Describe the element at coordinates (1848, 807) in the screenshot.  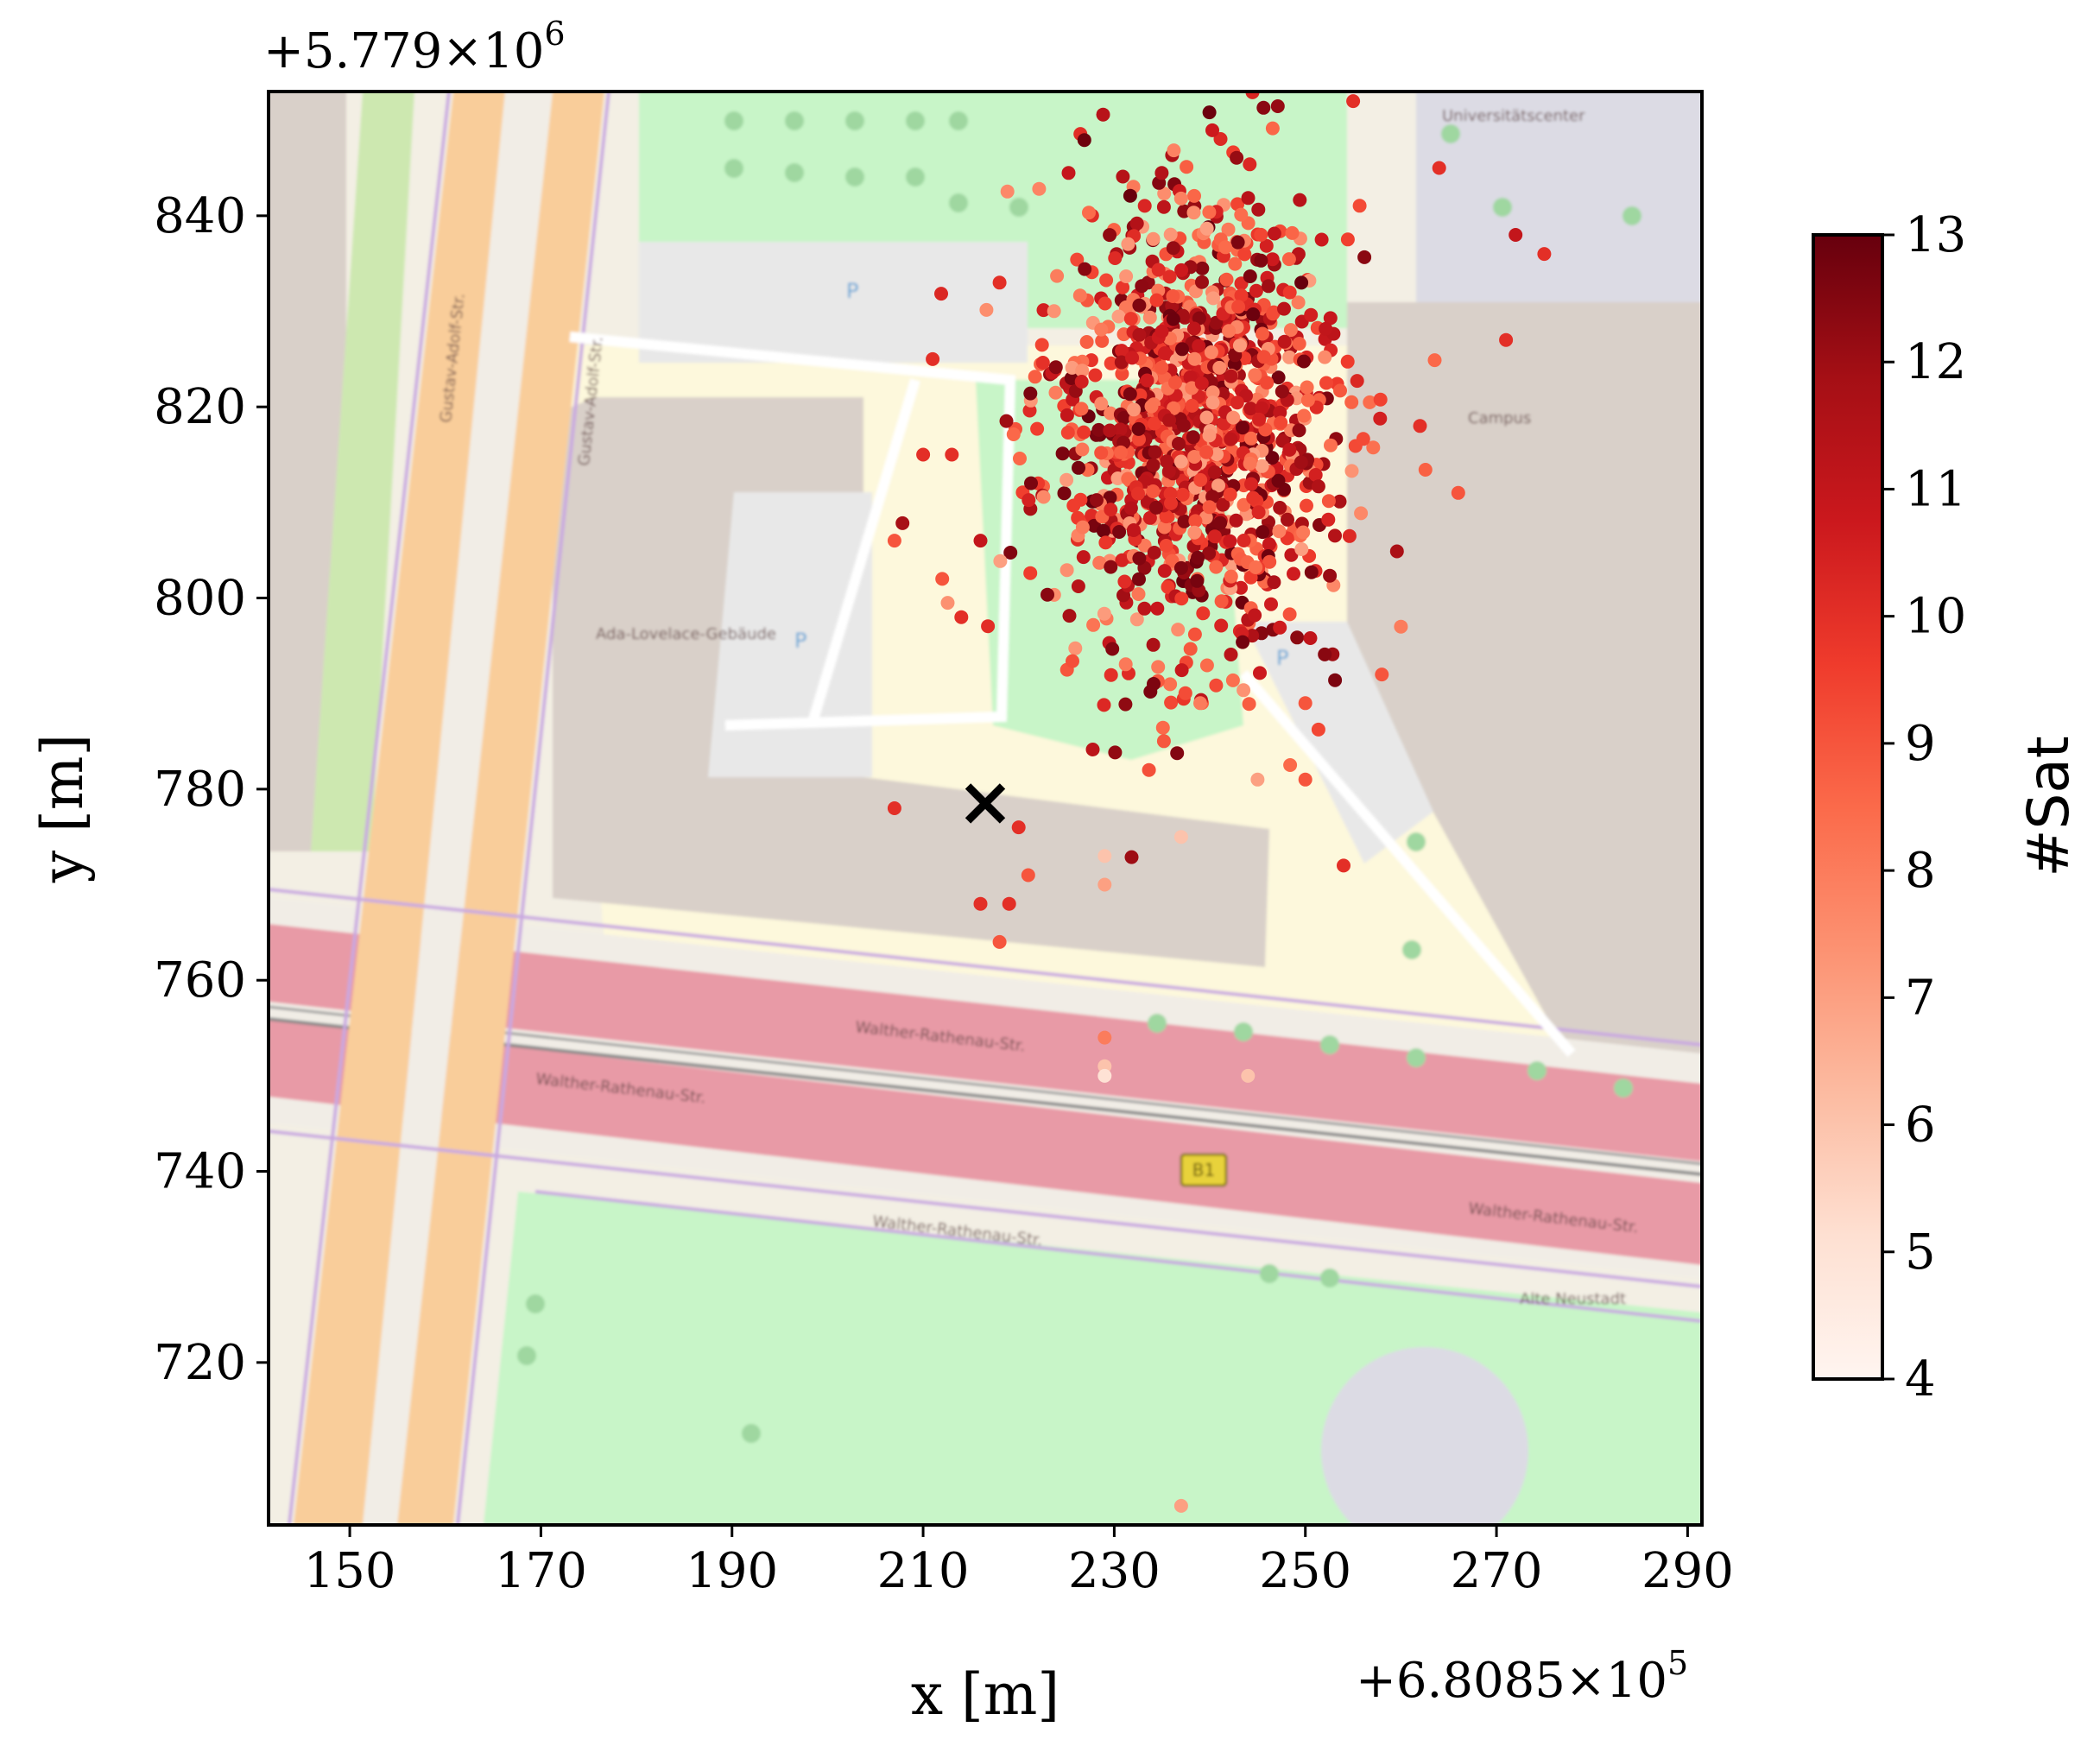
I see `colorbar` at that location.